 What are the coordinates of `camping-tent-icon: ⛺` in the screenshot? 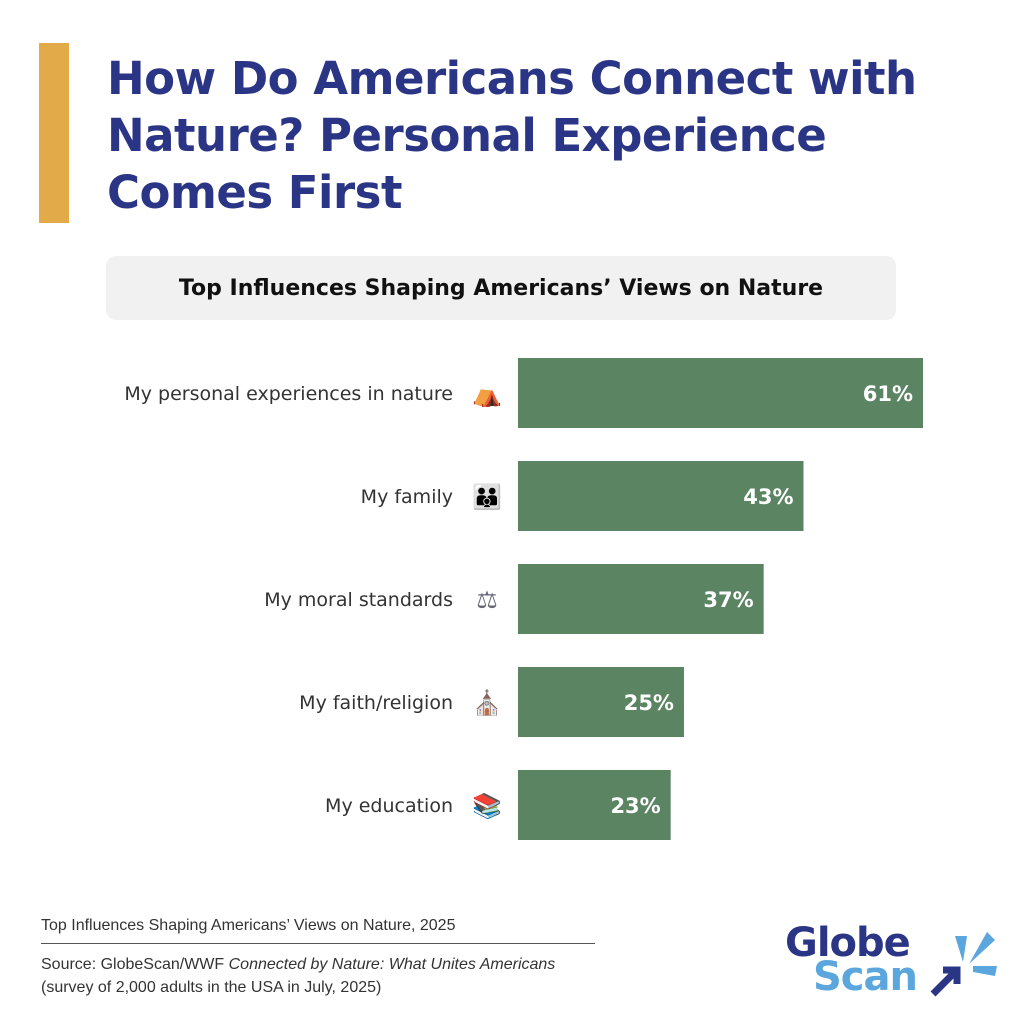 It's located at (487, 394).